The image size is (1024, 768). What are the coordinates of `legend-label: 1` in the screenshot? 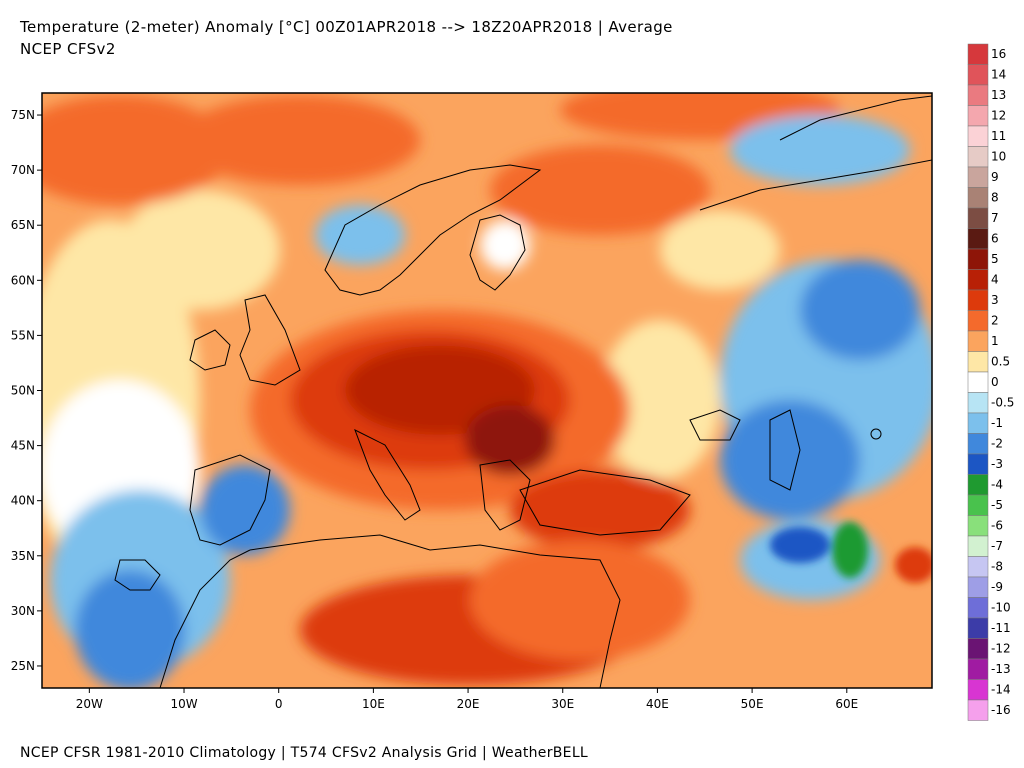 It's located at (995, 341).